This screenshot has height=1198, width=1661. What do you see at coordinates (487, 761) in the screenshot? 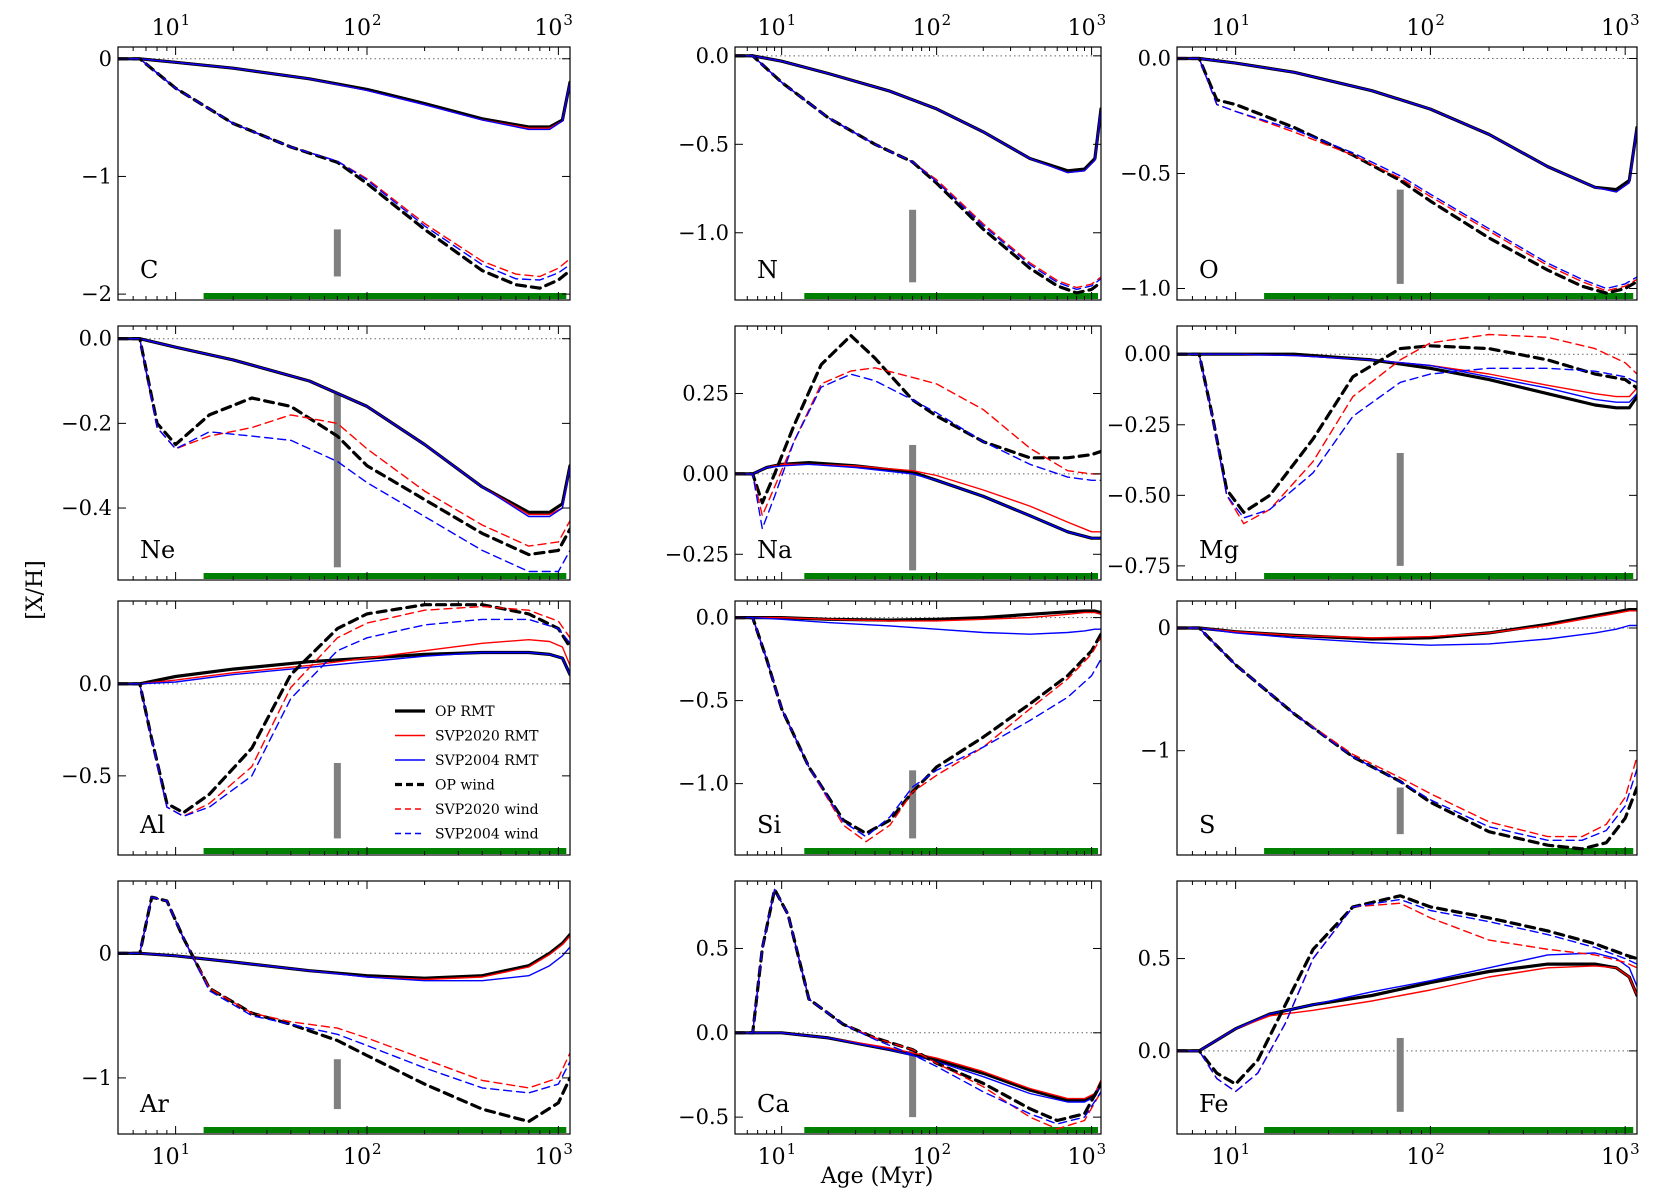
I see `legend-label: SVP2004 RMT` at bounding box center [487, 761].